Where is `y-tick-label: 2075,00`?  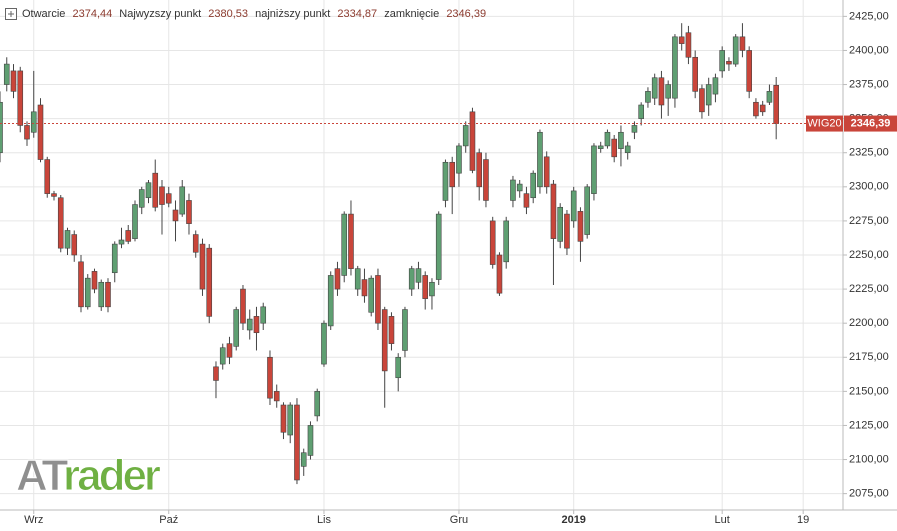
y-tick-label: 2075,00 is located at coordinates (869, 494).